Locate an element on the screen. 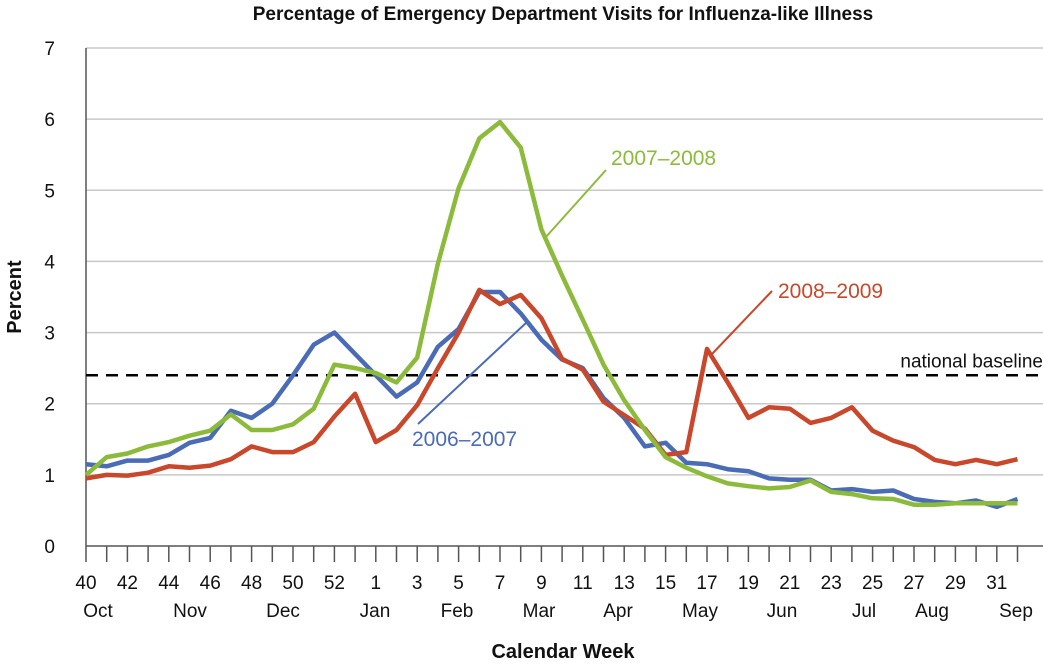 The image size is (1043, 667). x-axis-label: Calendar Week is located at coordinates (563, 652).